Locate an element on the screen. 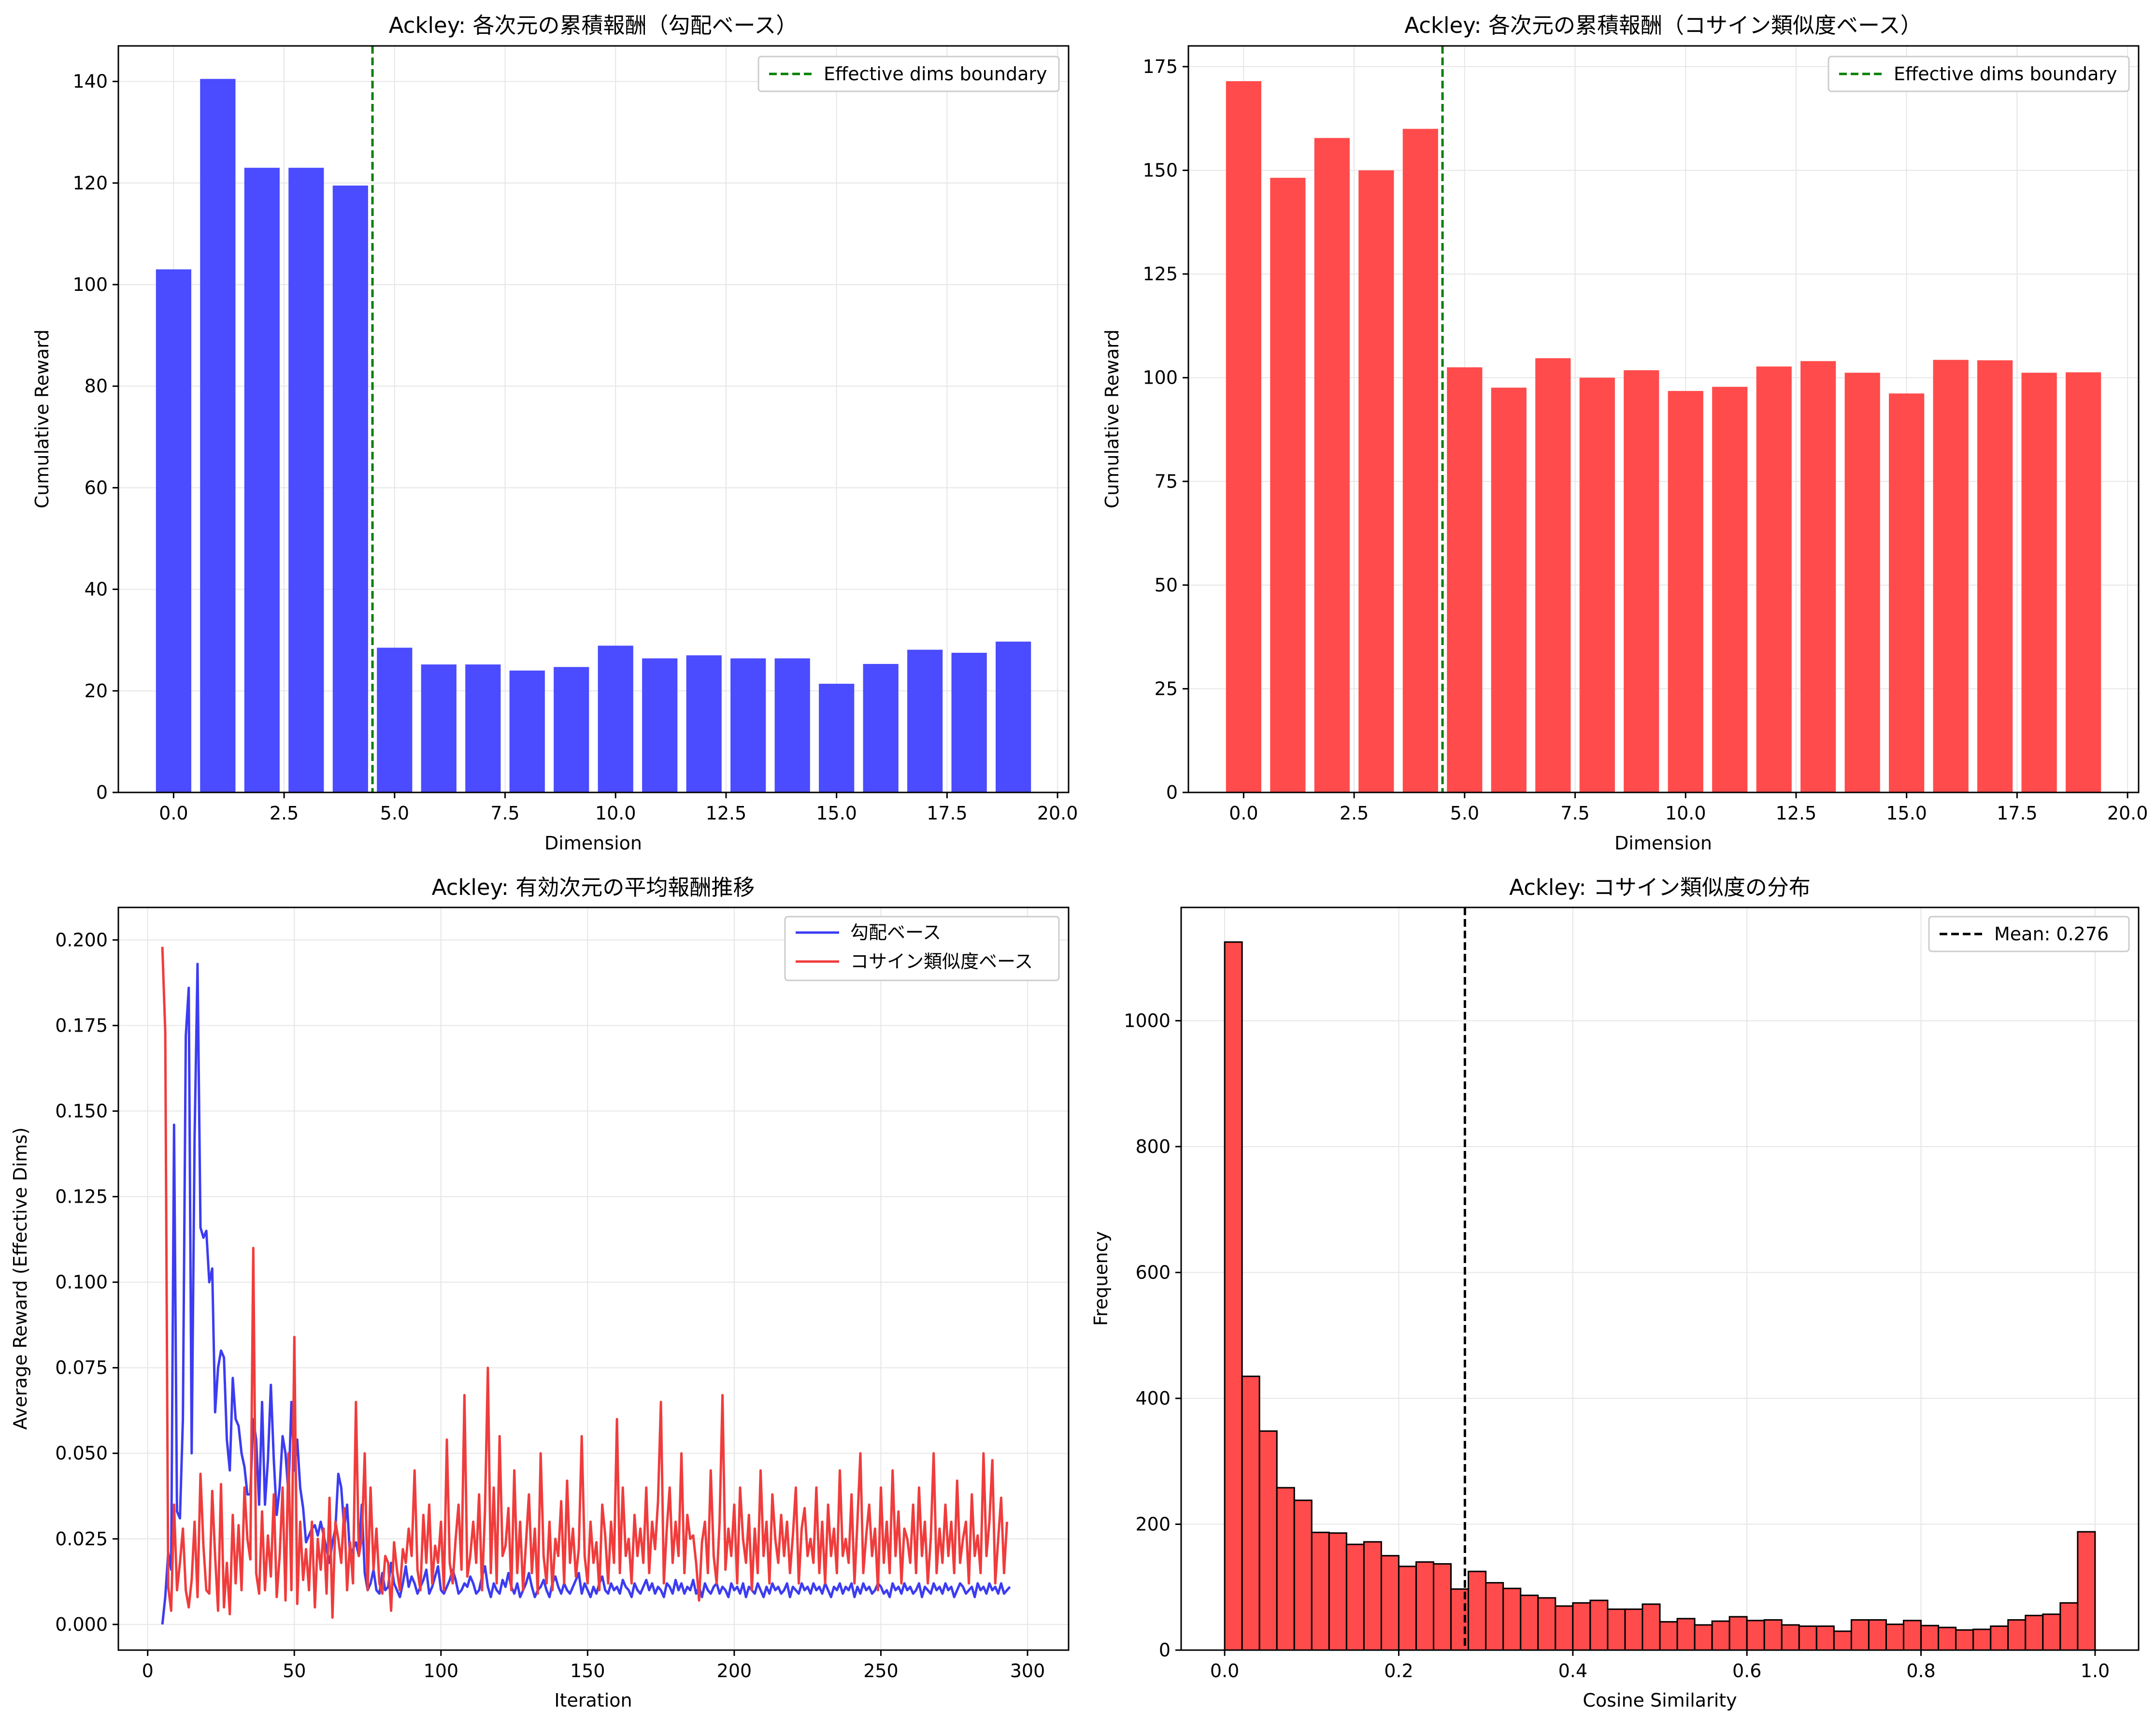 This screenshot has width=2156, height=1725. x-tick-label: 0.6 is located at coordinates (1746, 1671).